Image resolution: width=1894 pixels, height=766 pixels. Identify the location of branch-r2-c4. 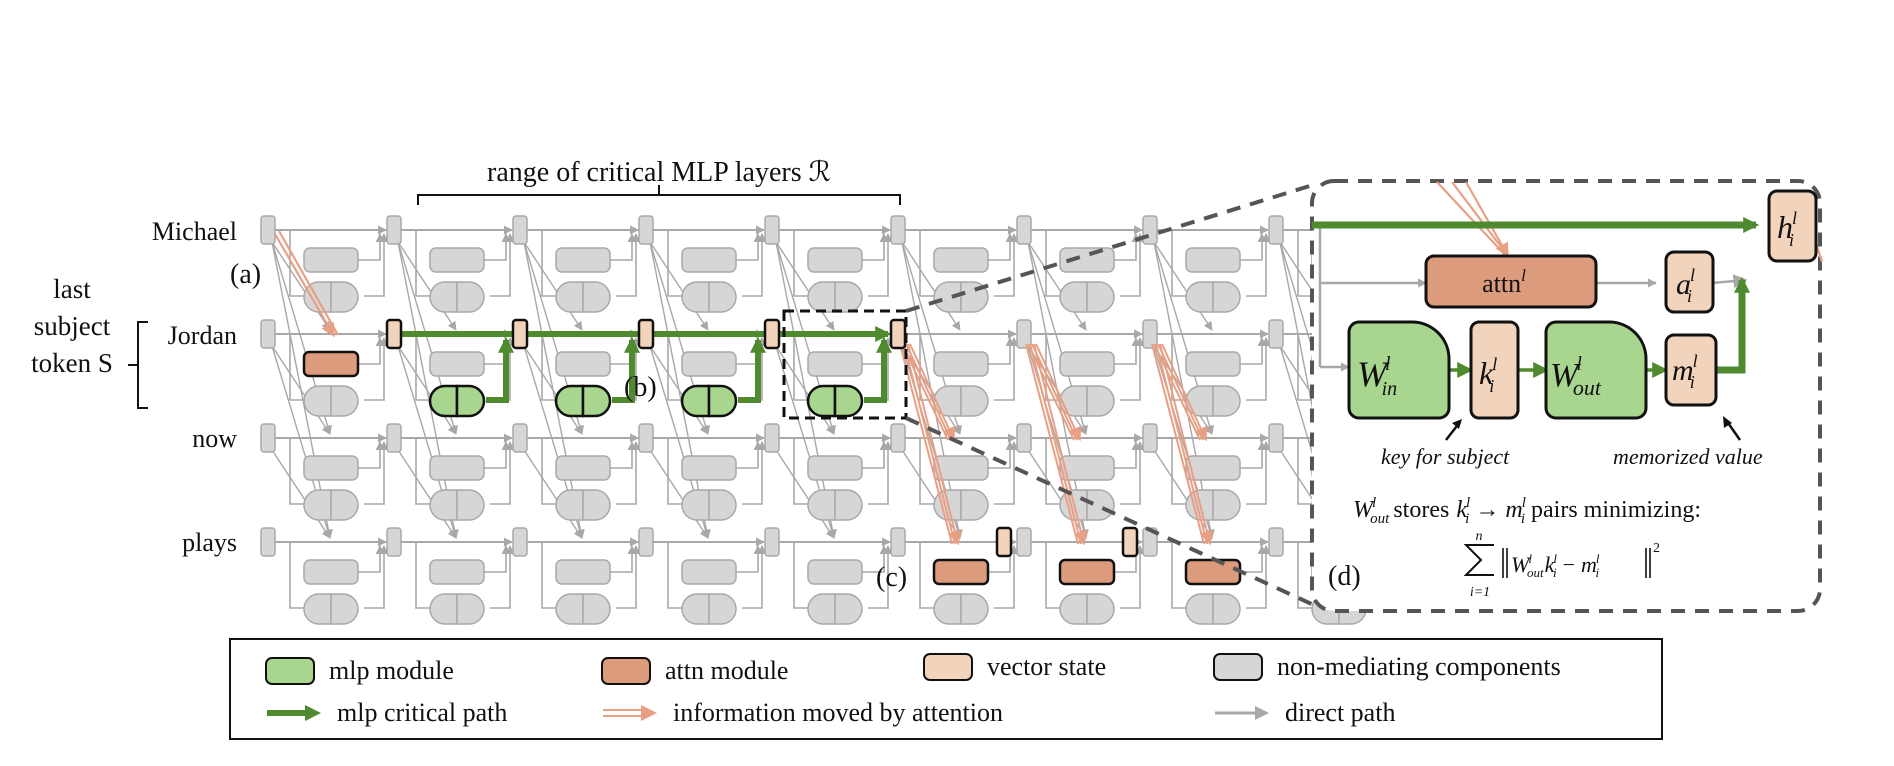
(800, 471).